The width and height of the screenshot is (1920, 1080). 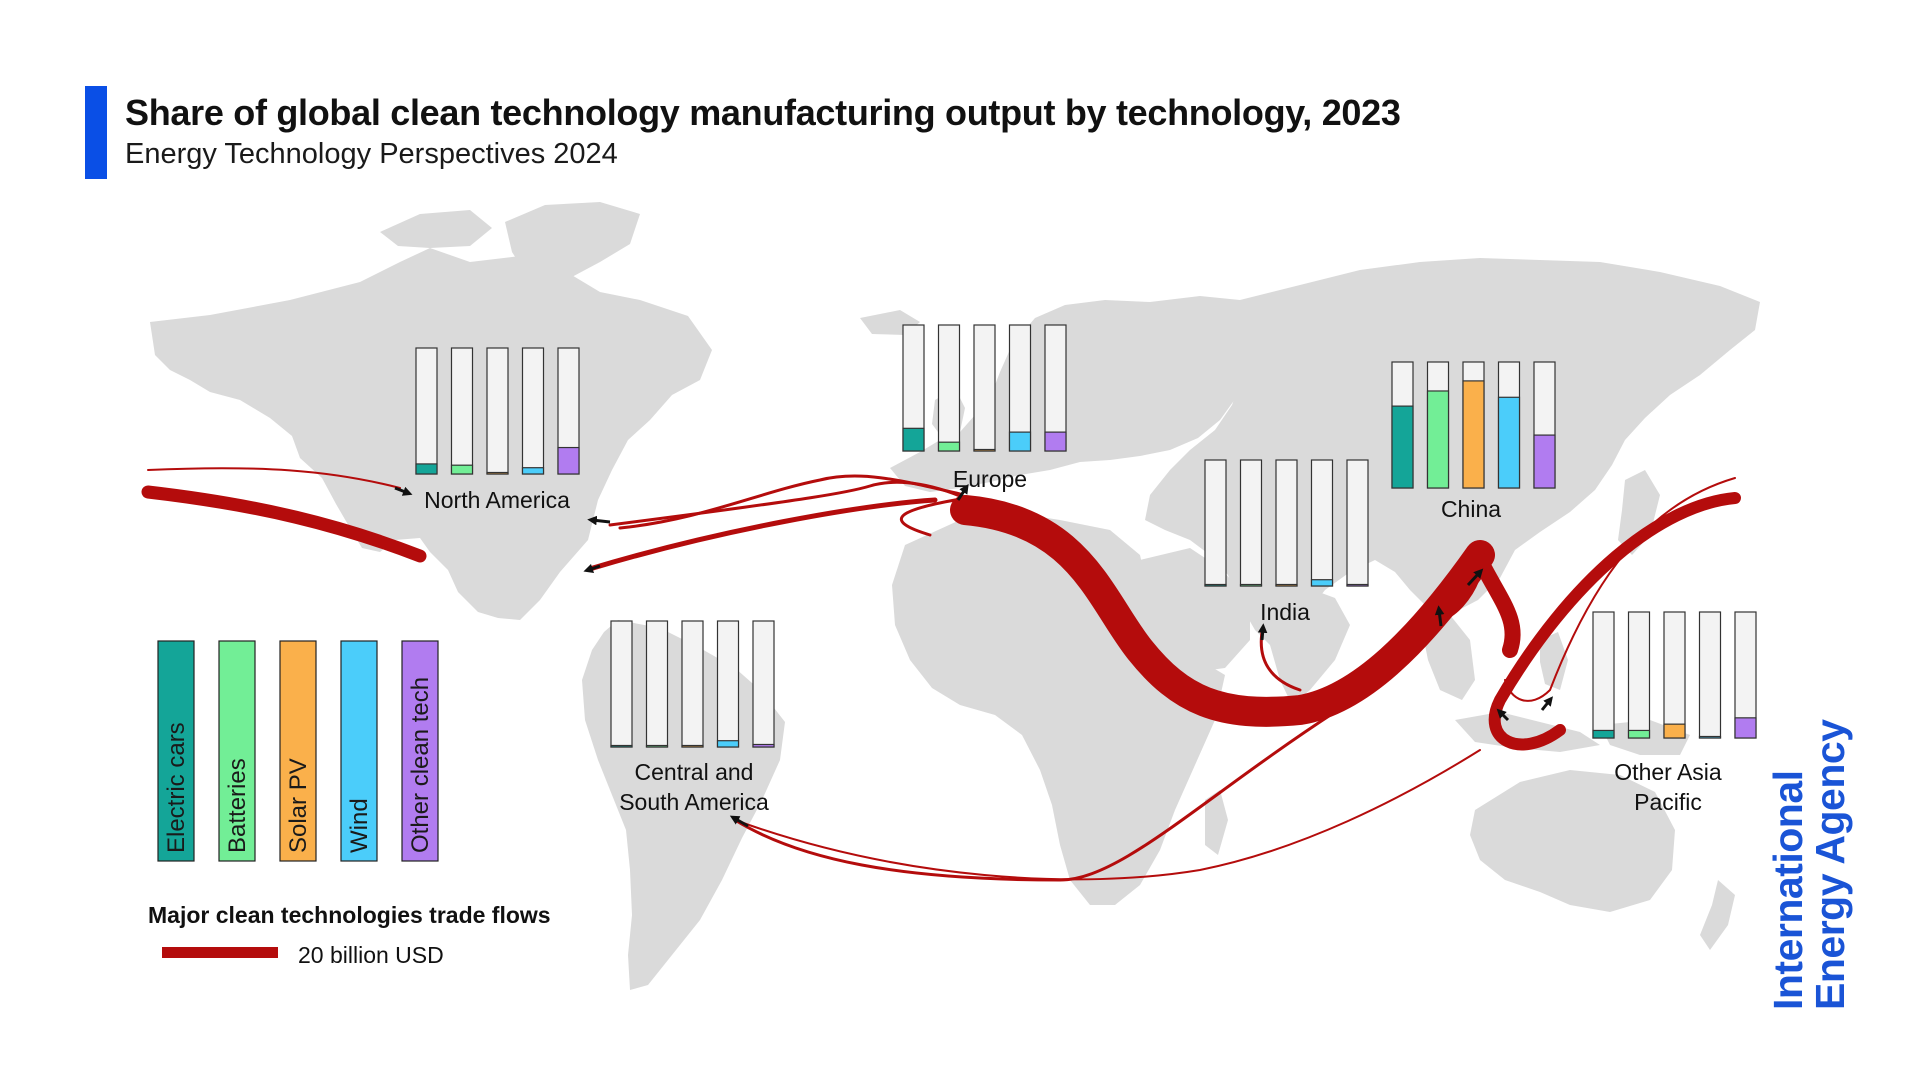 I want to click on legend-label-electric-cars: Electric cars, so click(x=176, y=787).